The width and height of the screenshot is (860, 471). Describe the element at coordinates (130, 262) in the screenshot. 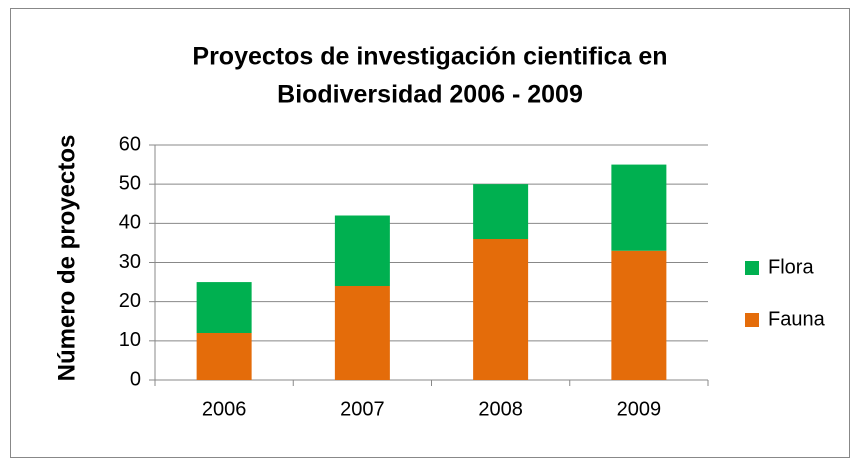

I see `y-tick-label: 30` at that location.